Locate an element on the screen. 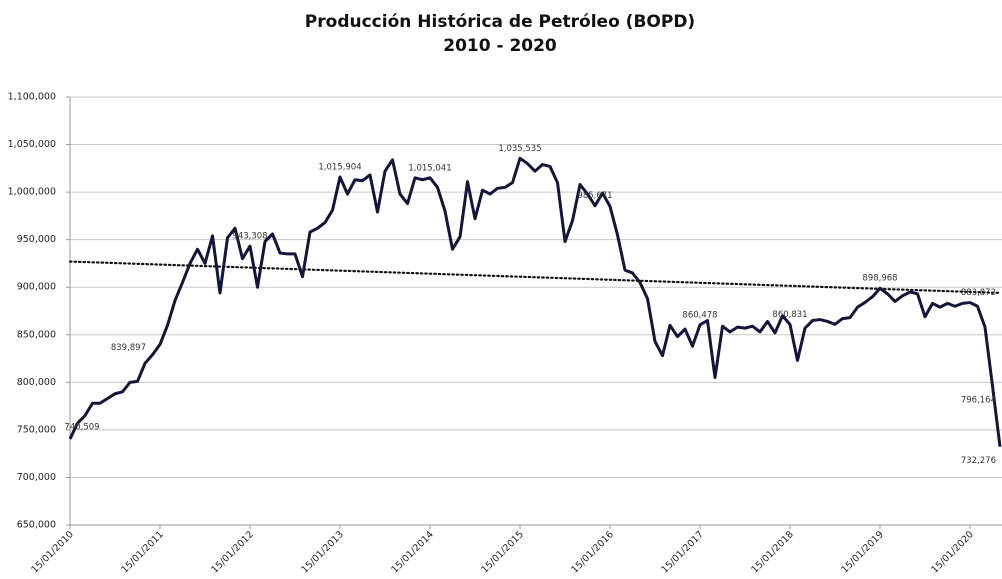 The width and height of the screenshot is (1002, 579). data-label: 860,478 is located at coordinates (699, 315).